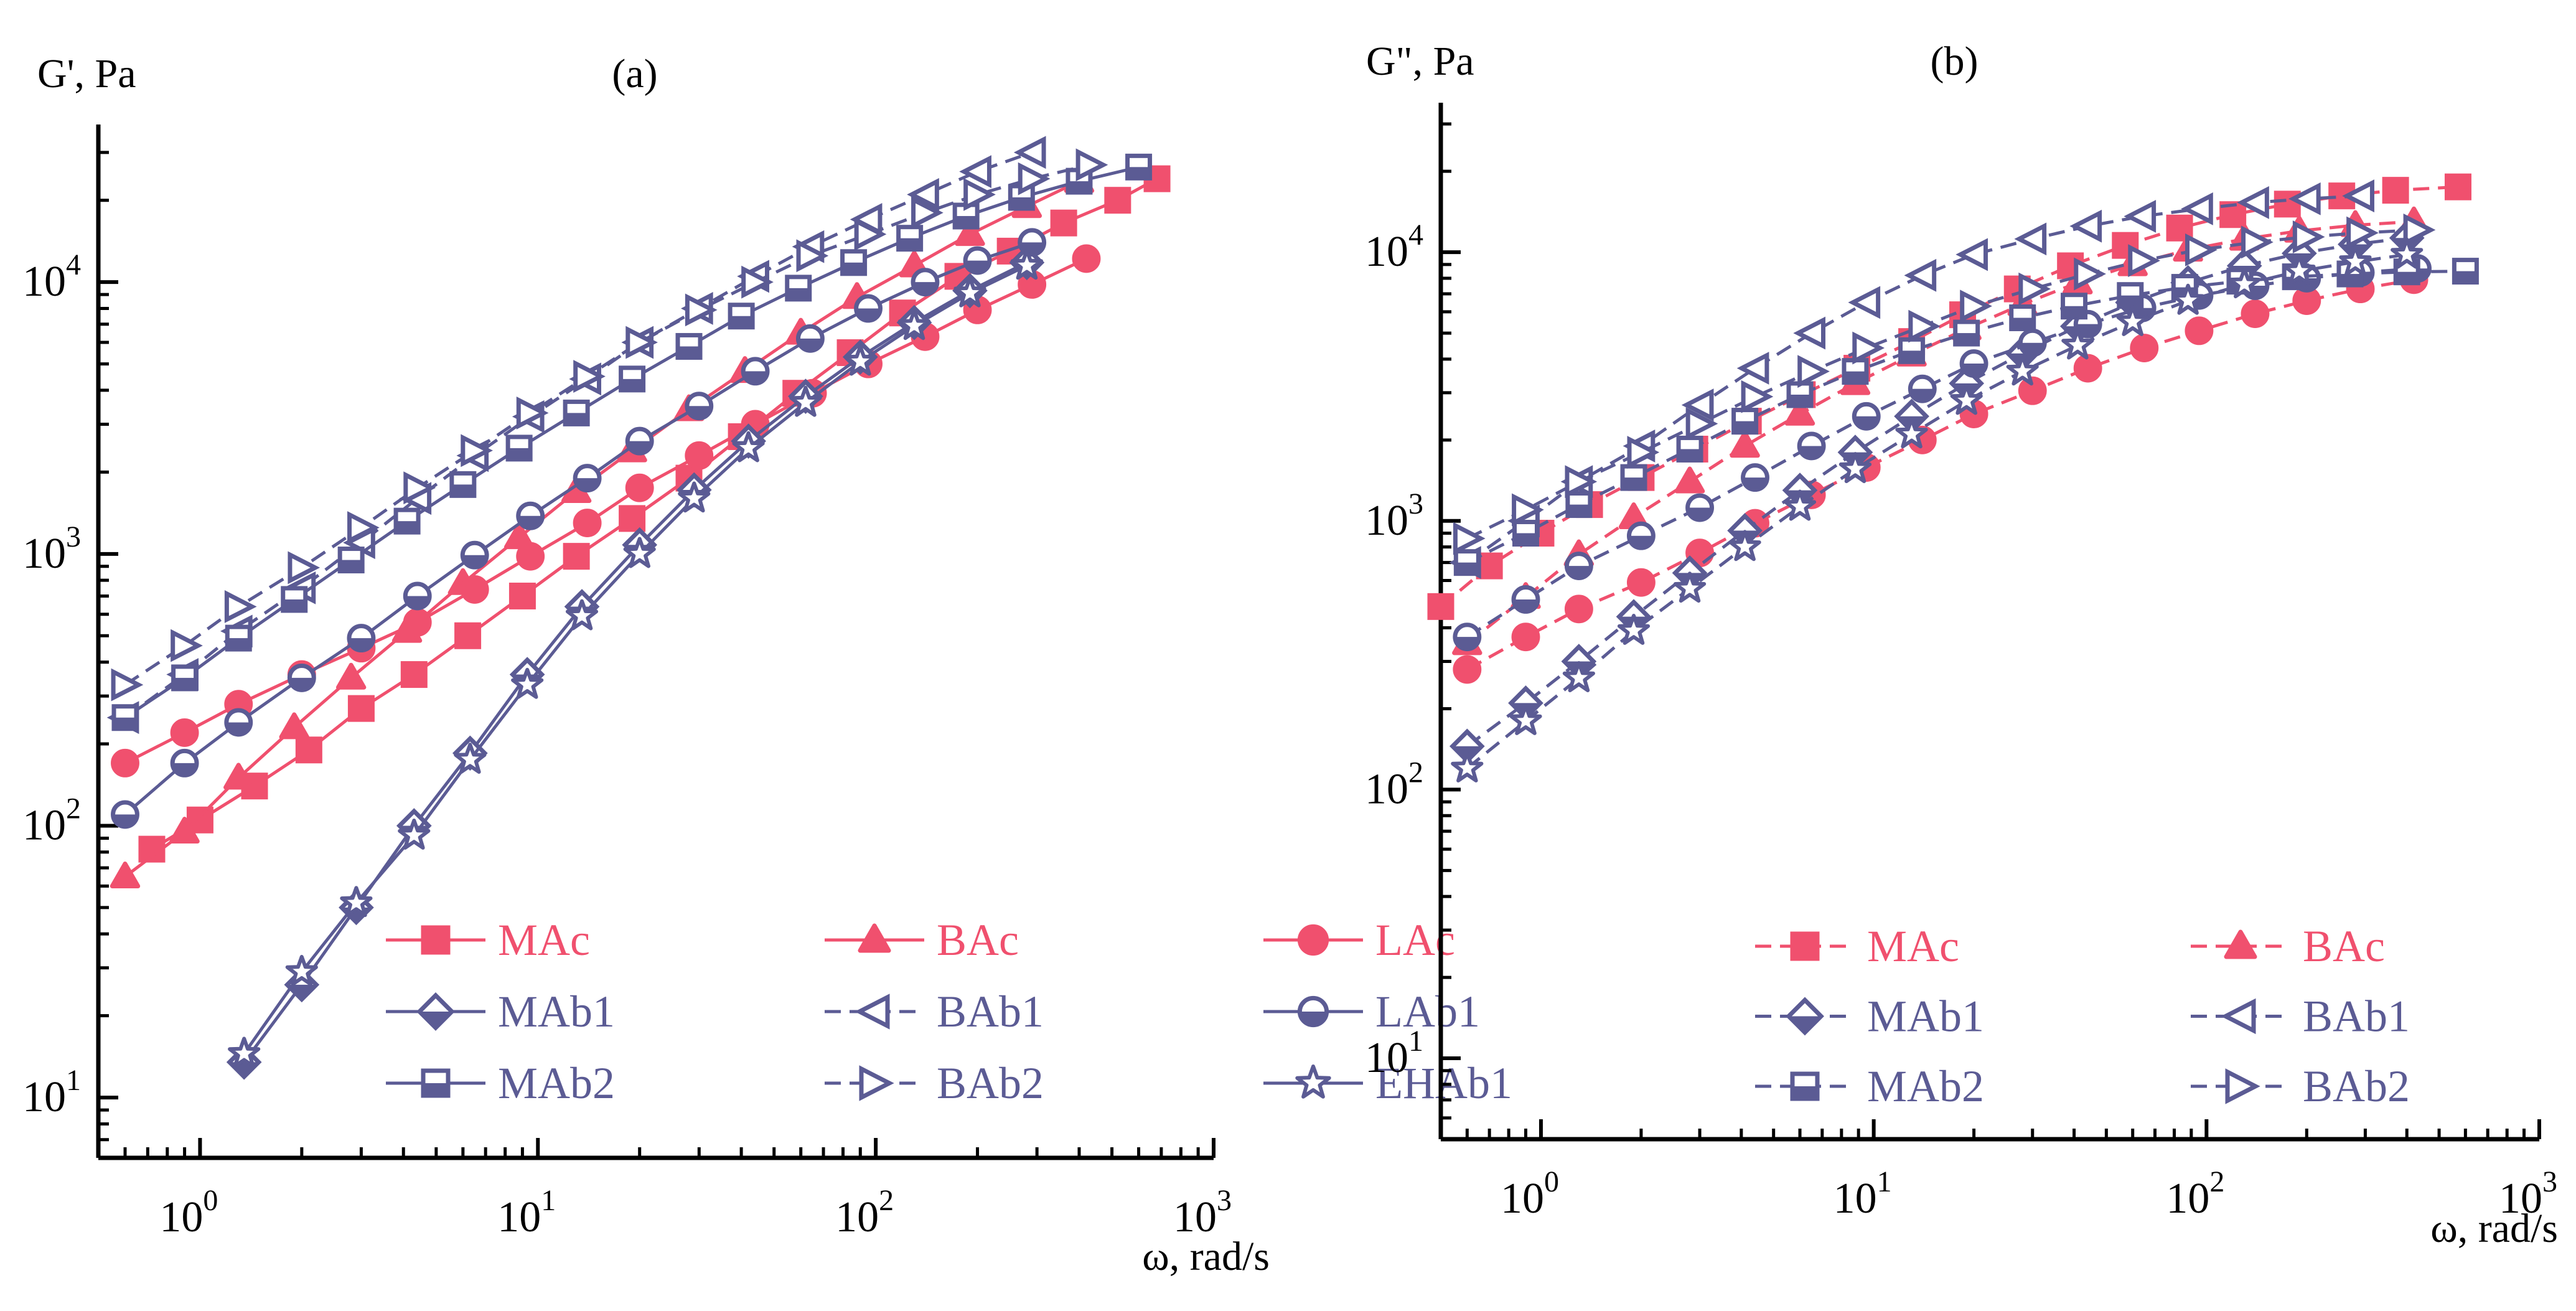 Image resolution: width=2576 pixels, height=1311 pixels. I want to click on panel-a-point-bac, so click(351, 676).